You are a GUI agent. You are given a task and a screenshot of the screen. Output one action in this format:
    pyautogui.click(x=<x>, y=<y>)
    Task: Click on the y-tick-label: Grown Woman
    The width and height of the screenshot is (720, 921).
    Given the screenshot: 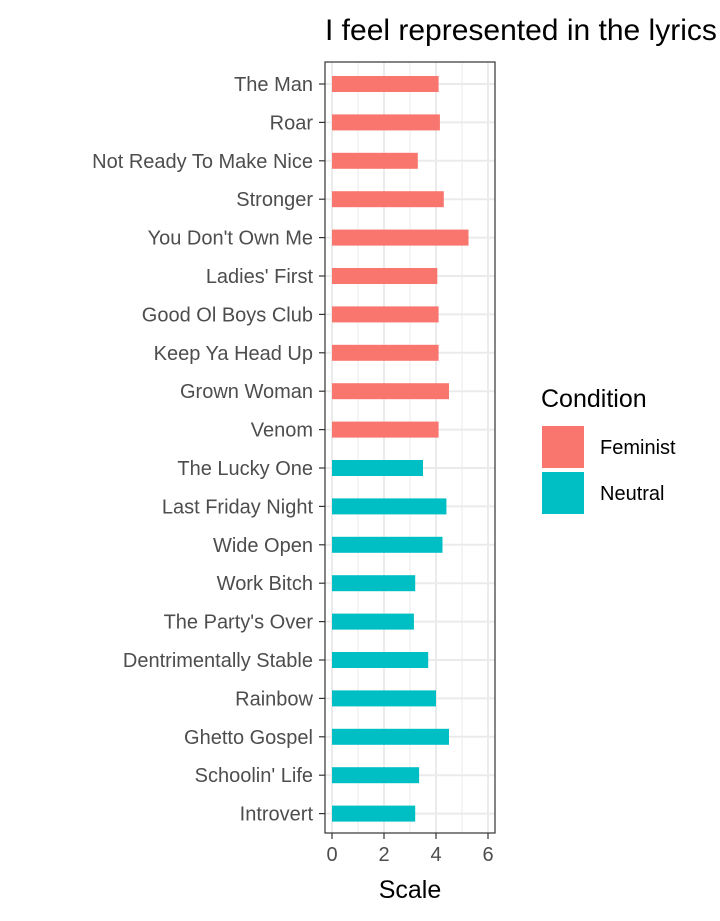 What is the action you would take?
    pyautogui.click(x=246, y=392)
    